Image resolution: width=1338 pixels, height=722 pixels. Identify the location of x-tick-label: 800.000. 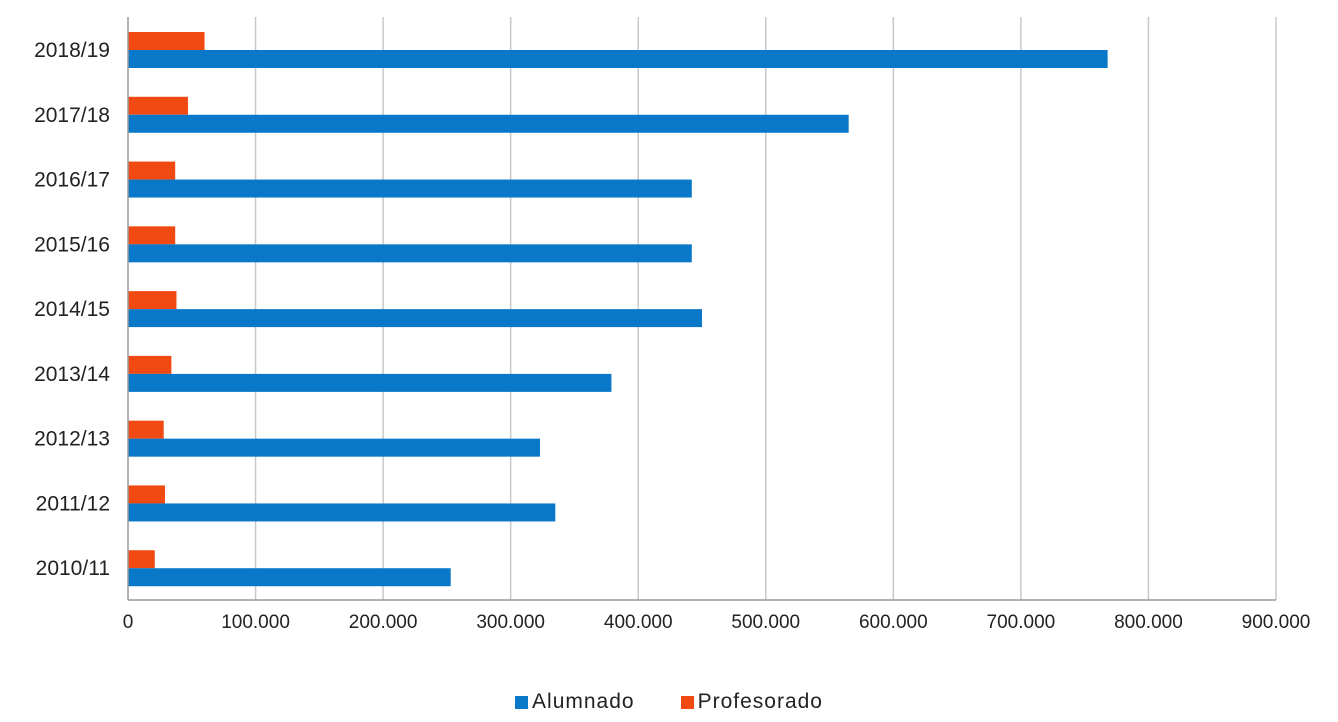
(1148, 622).